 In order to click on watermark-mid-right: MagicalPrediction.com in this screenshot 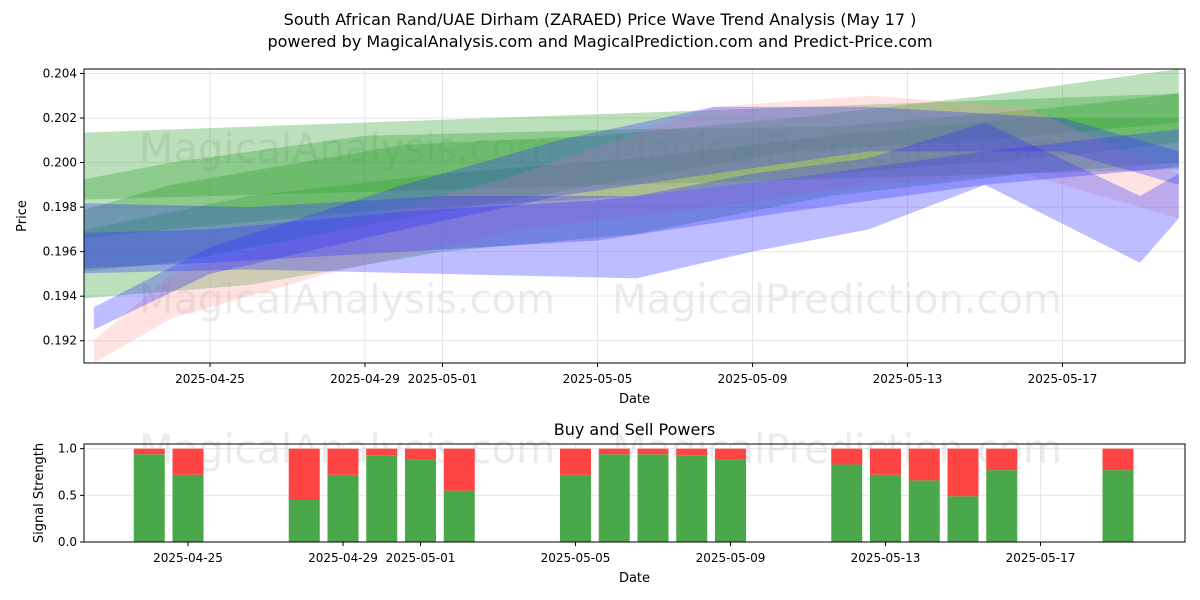, I will do `click(837, 300)`.